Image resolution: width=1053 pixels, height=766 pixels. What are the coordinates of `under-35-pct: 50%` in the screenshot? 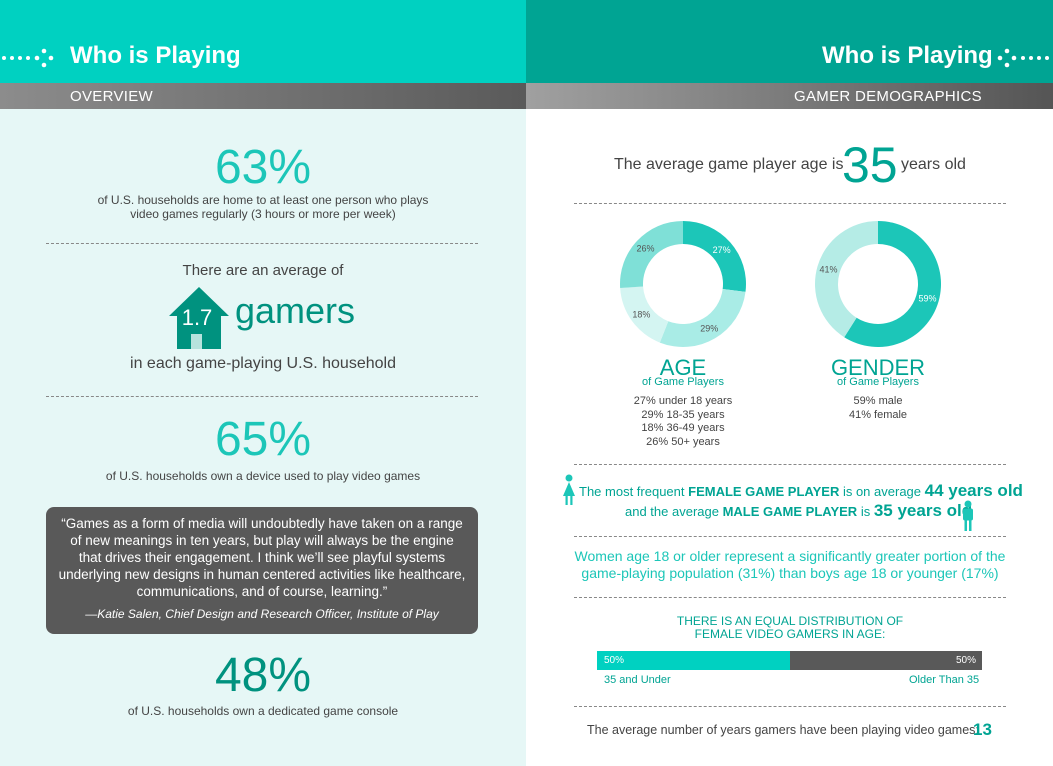 It's located at (614, 660).